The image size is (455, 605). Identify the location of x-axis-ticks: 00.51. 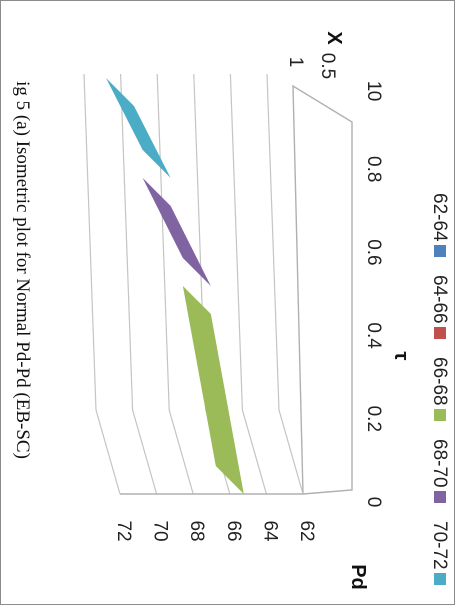
(334, 77).